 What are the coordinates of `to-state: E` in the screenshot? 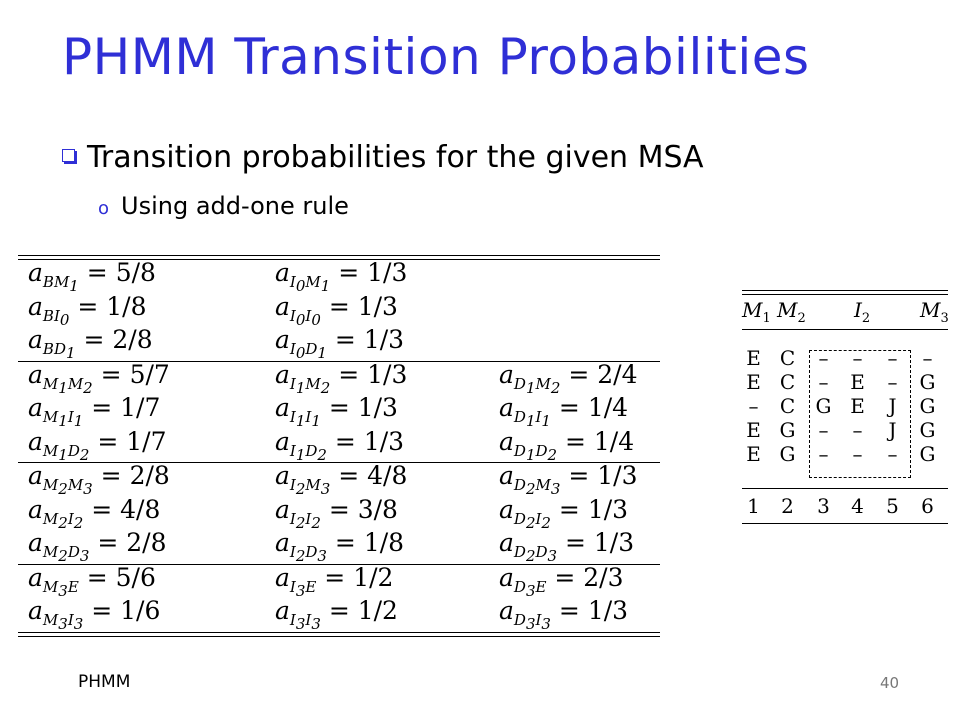 It's located at (541, 586).